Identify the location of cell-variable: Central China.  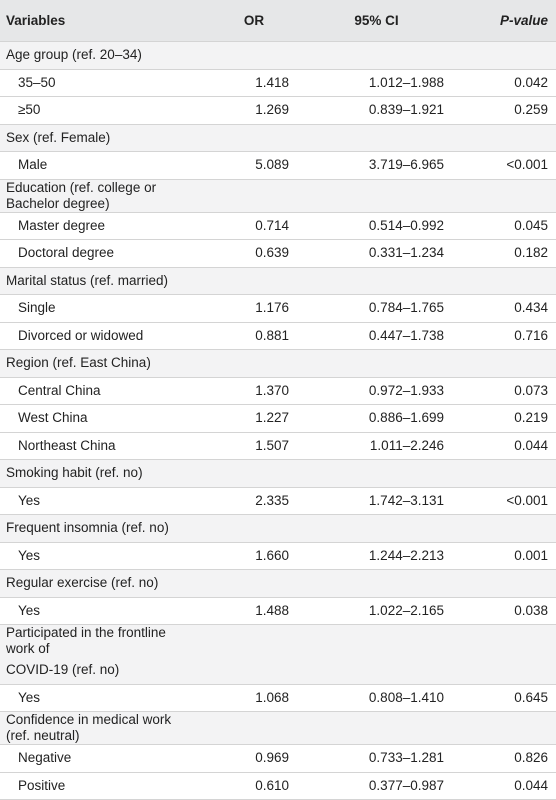
(90, 391).